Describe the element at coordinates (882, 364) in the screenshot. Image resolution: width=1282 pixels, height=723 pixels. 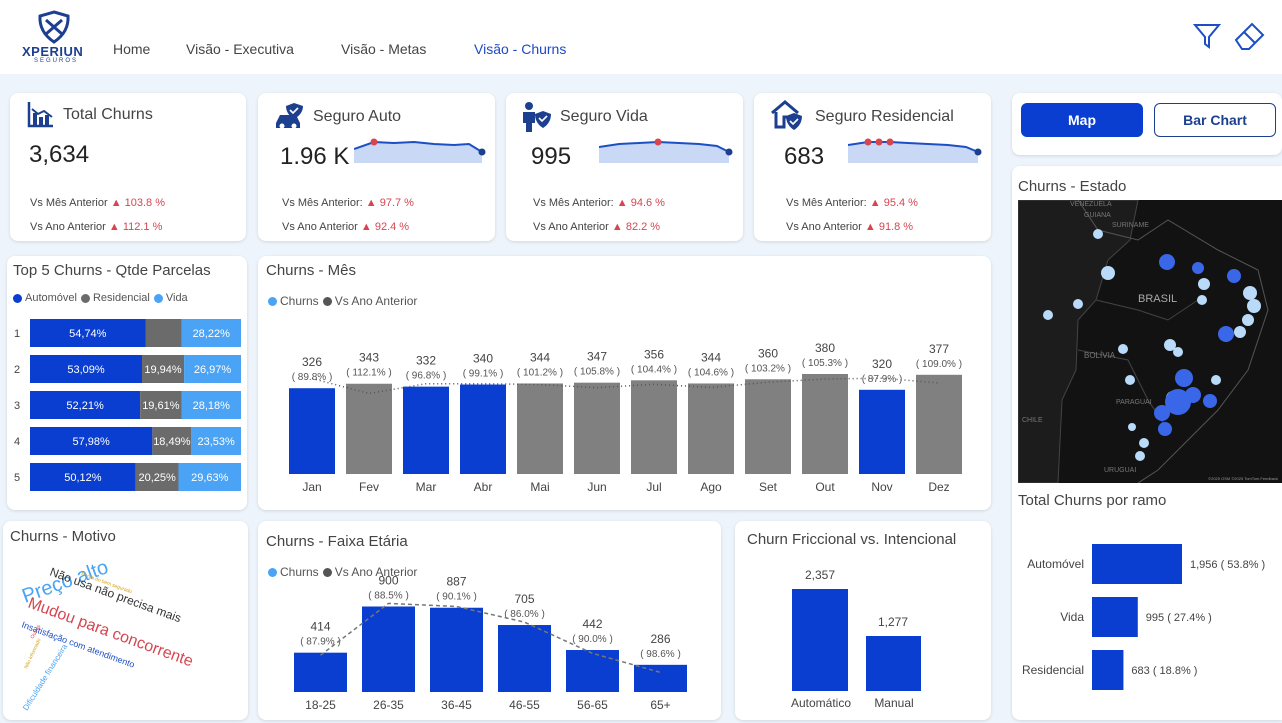
I see `bar-value-label: 320` at that location.